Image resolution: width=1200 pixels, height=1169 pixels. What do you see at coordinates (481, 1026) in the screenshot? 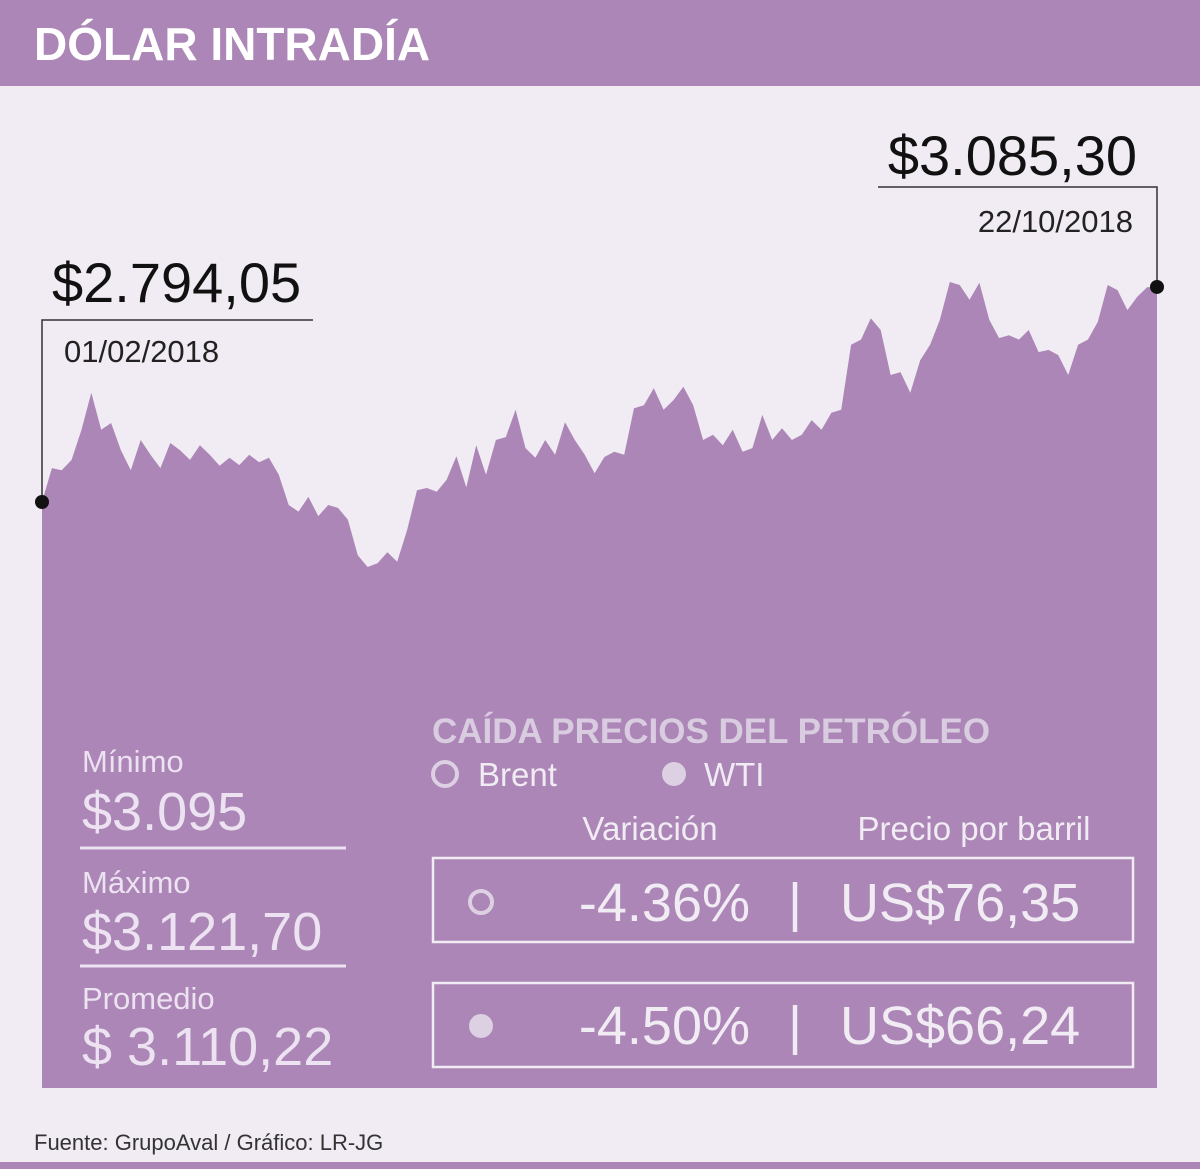
I see `row-icon-wti` at bounding box center [481, 1026].